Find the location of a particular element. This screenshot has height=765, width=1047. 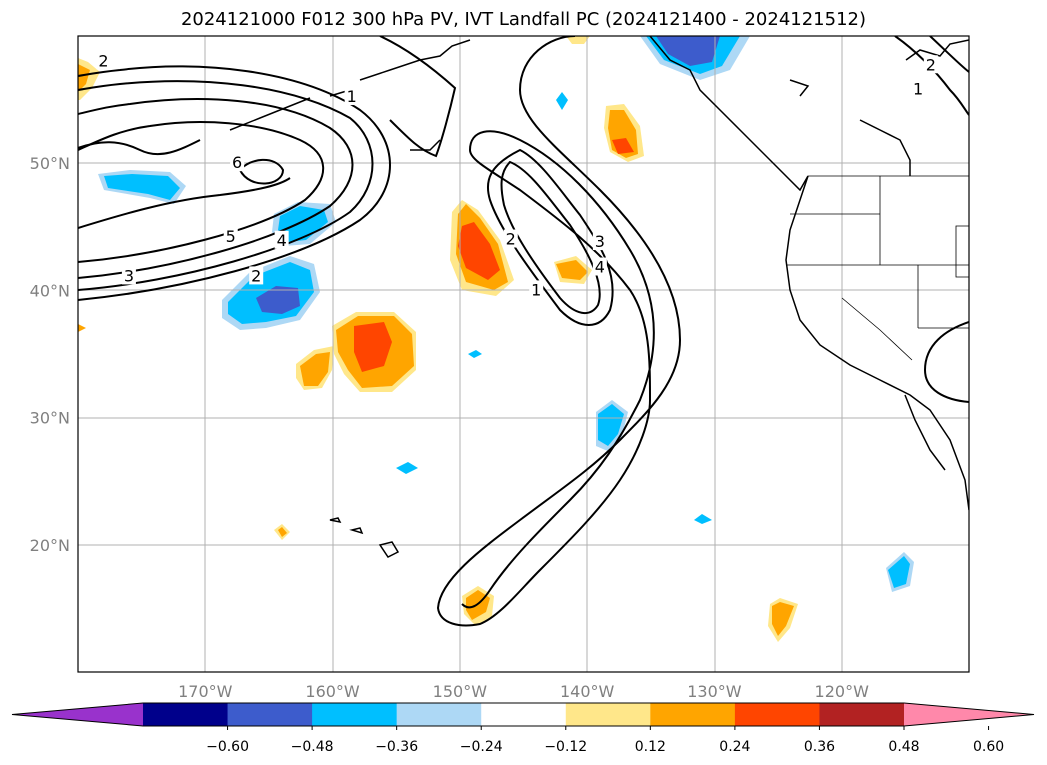

colorbar-tick-label: 0.12 is located at coordinates (650, 747).